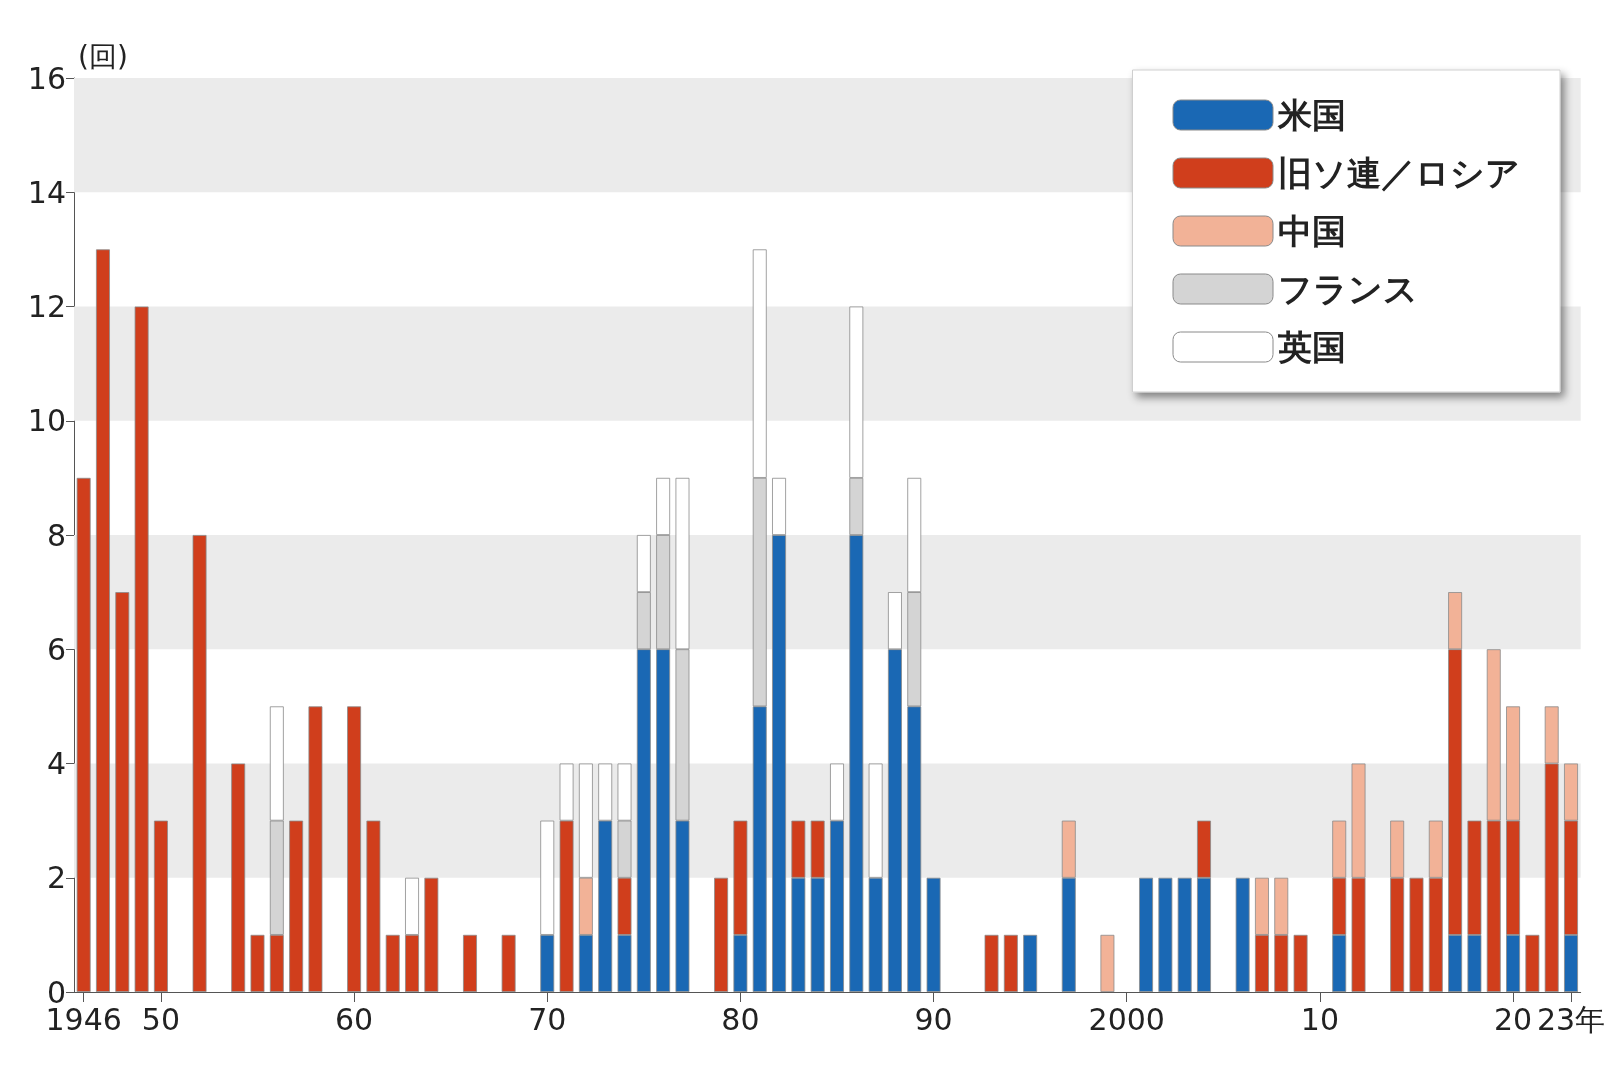 Image resolution: width=1620 pixels, height=1072 pixels. Describe the element at coordinates (161, 1019) in the screenshot. I see `x-tick-label: 50` at that location.